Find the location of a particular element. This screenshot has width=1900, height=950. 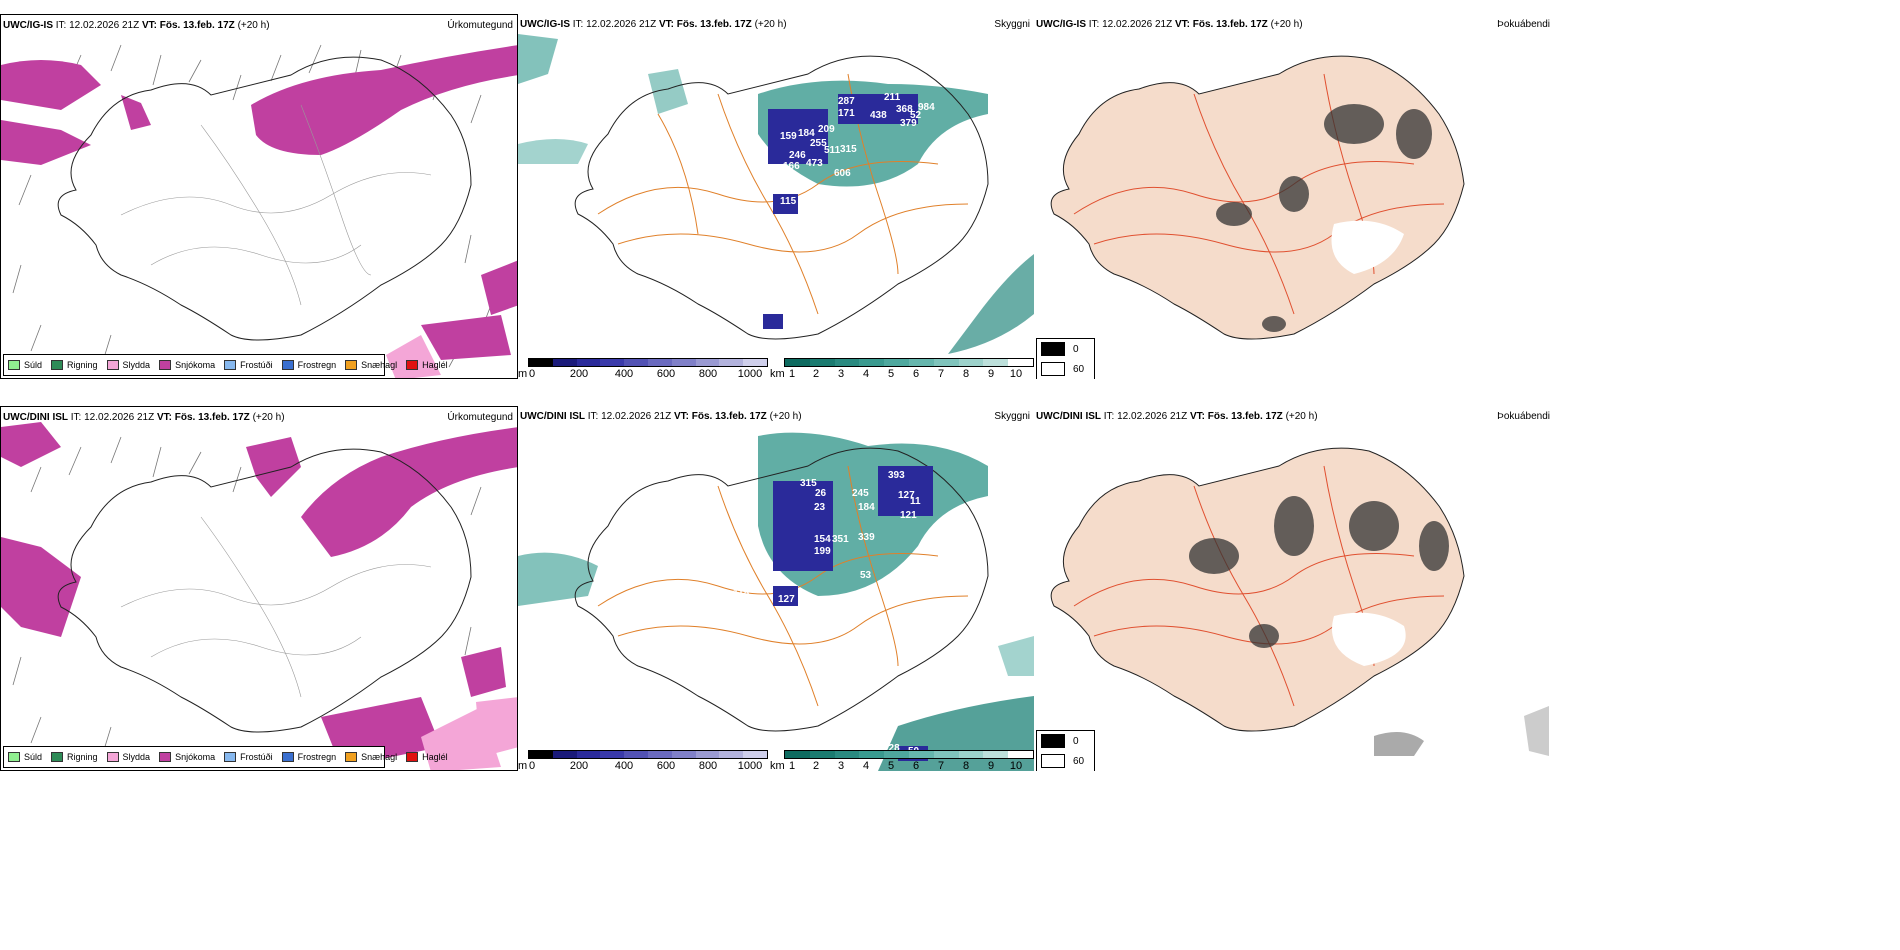

cloud-base-value: 26 is located at coordinates (821, 493).